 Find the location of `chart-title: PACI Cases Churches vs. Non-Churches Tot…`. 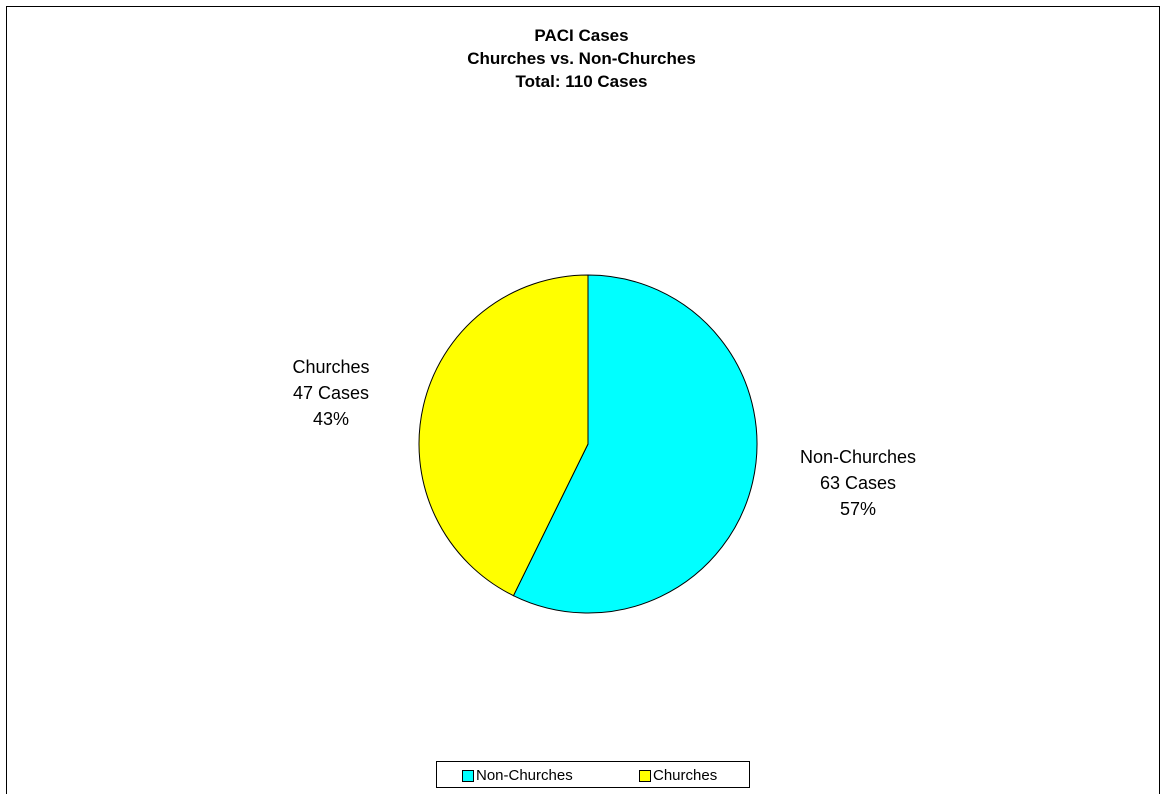

chart-title: PACI Cases Churches vs. Non-Churches Tot… is located at coordinates (581, 58).